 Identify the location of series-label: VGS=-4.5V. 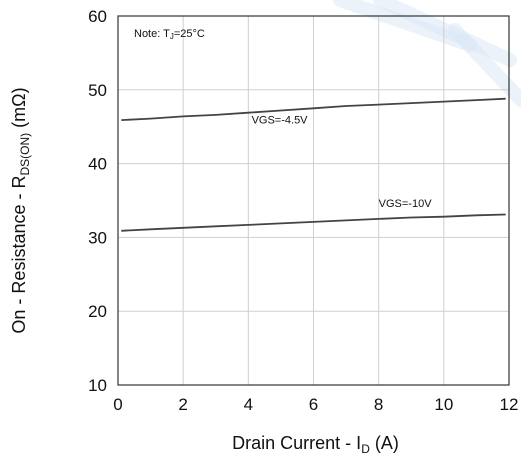
(280, 121).